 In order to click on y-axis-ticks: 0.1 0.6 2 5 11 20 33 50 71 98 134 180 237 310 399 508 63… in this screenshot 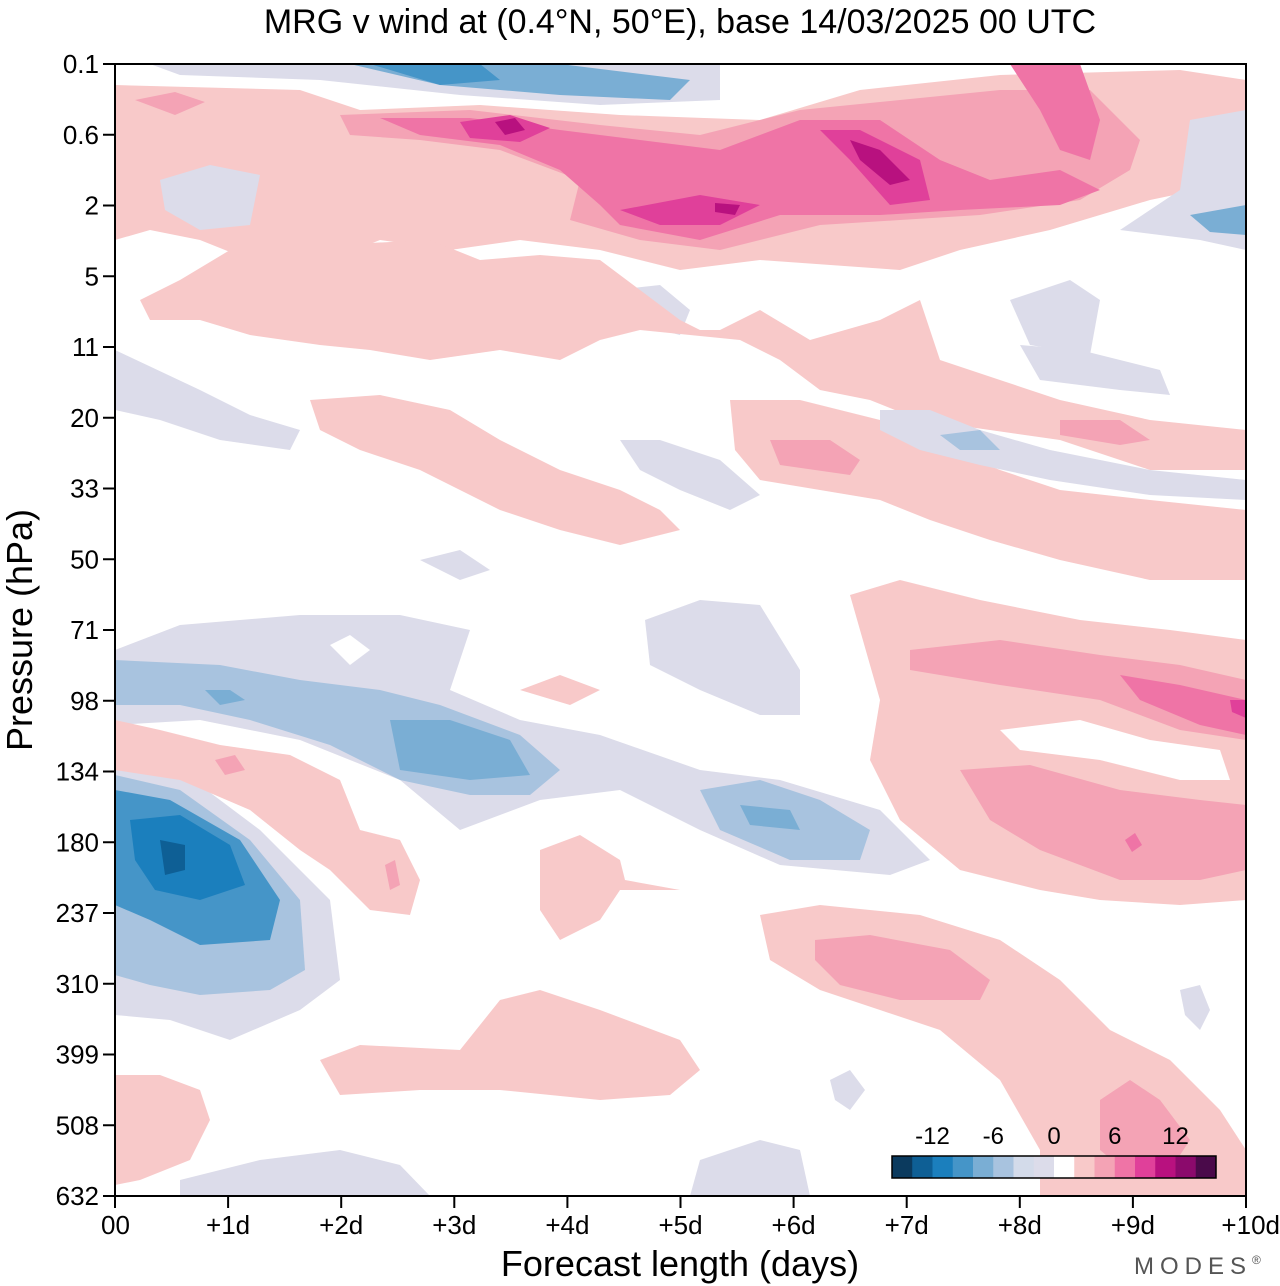, I will do `click(85, 630)`.